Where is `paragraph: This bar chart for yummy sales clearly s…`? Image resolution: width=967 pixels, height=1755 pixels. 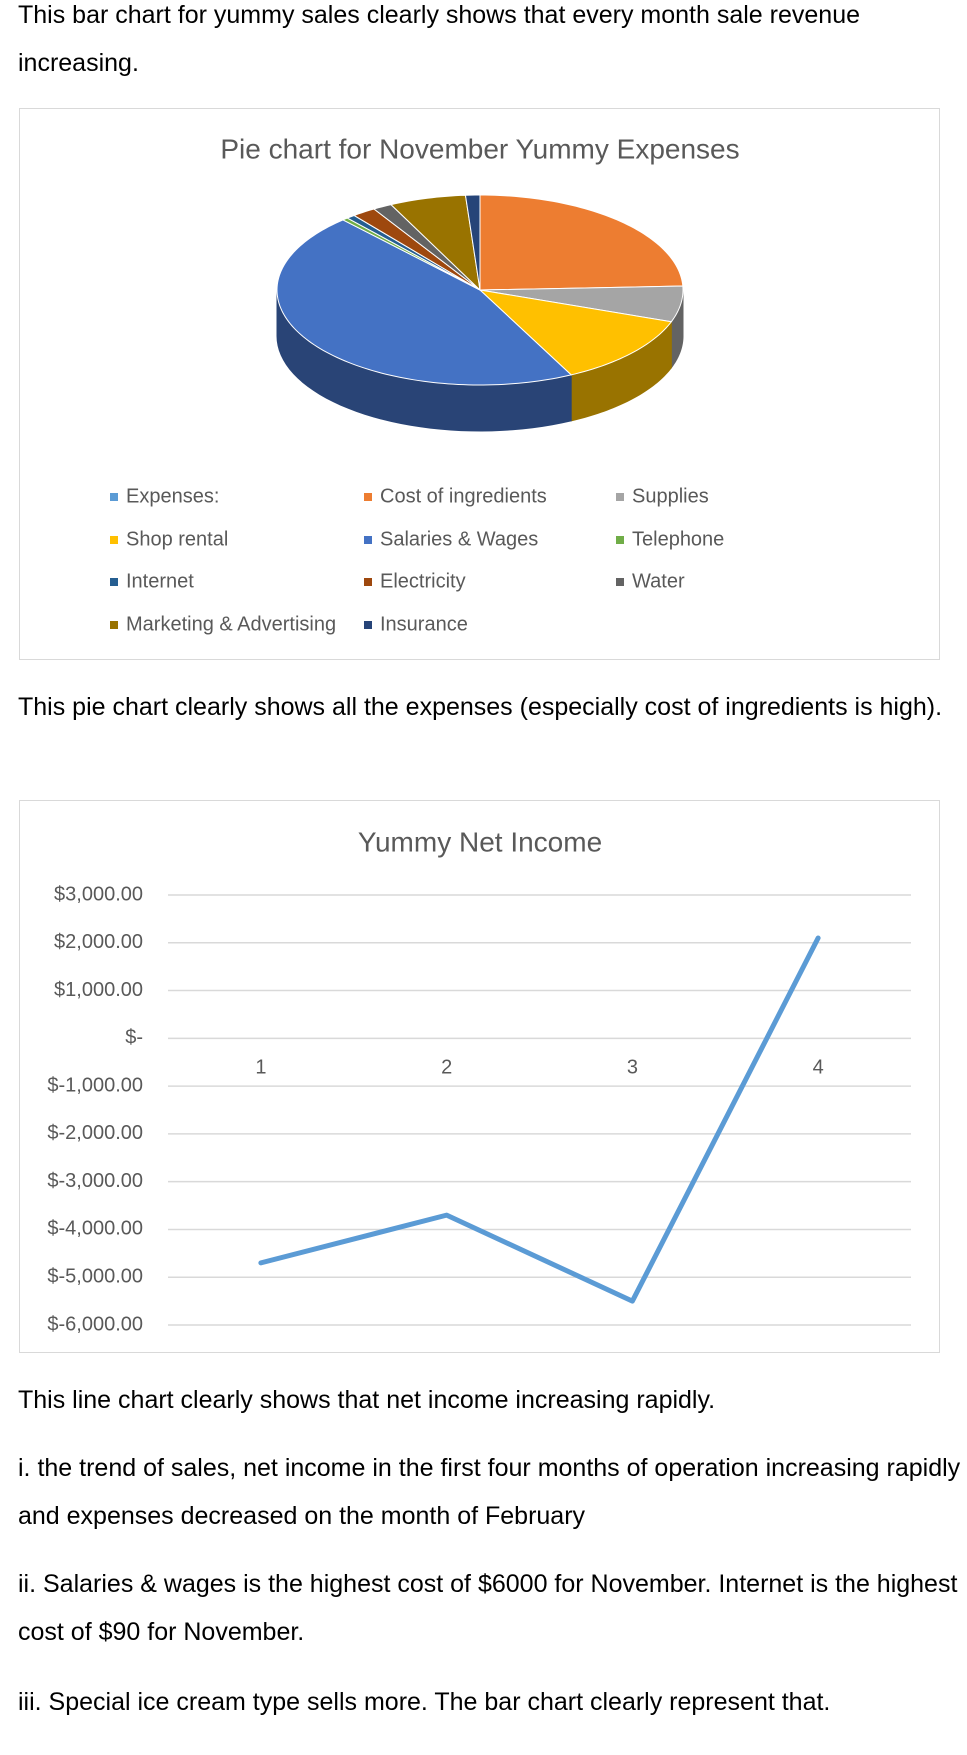
paragraph: This bar chart for yummy sales clearly s… is located at coordinates (439, 39).